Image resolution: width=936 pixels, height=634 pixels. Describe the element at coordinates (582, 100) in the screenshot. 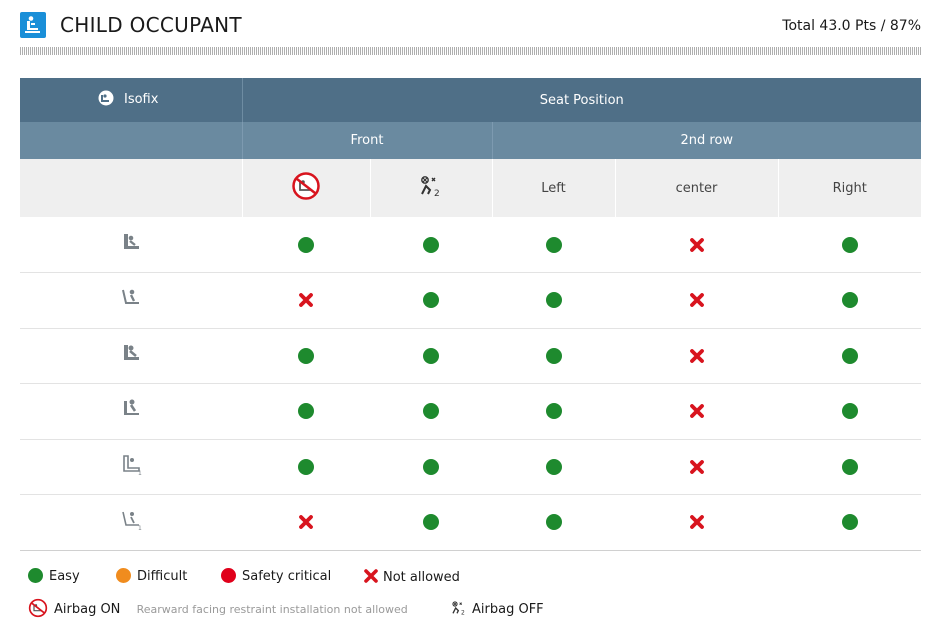

I see `seat-position-header: Seat Position` at that location.